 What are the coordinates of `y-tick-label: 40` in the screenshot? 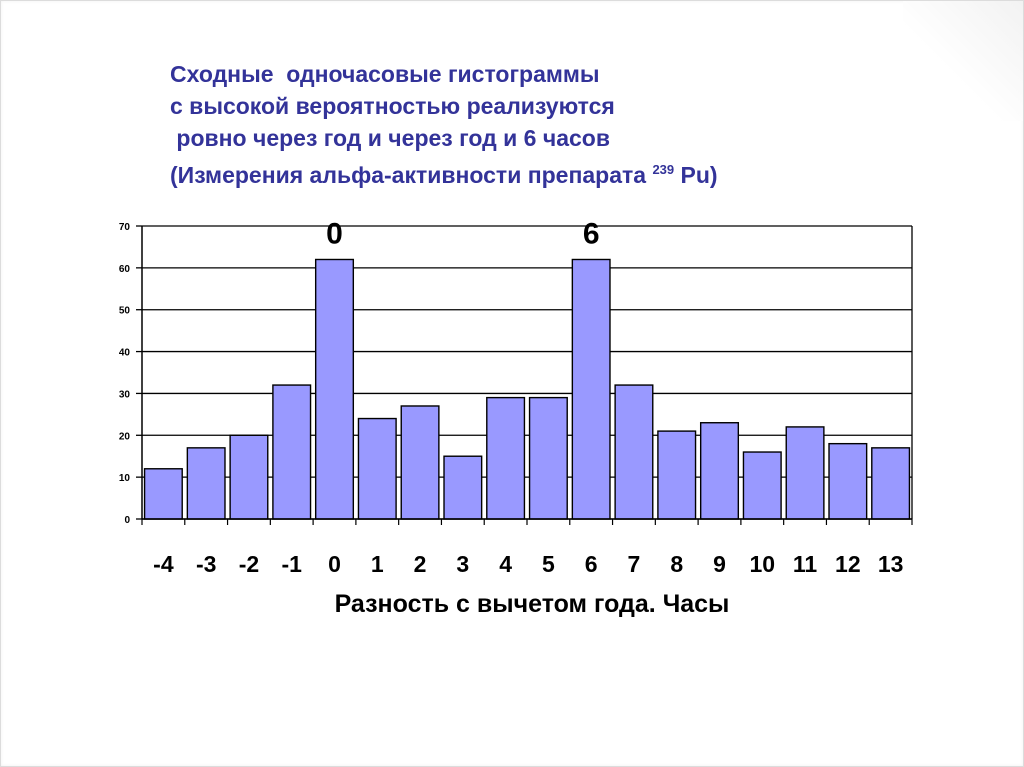 It's located at (125, 353).